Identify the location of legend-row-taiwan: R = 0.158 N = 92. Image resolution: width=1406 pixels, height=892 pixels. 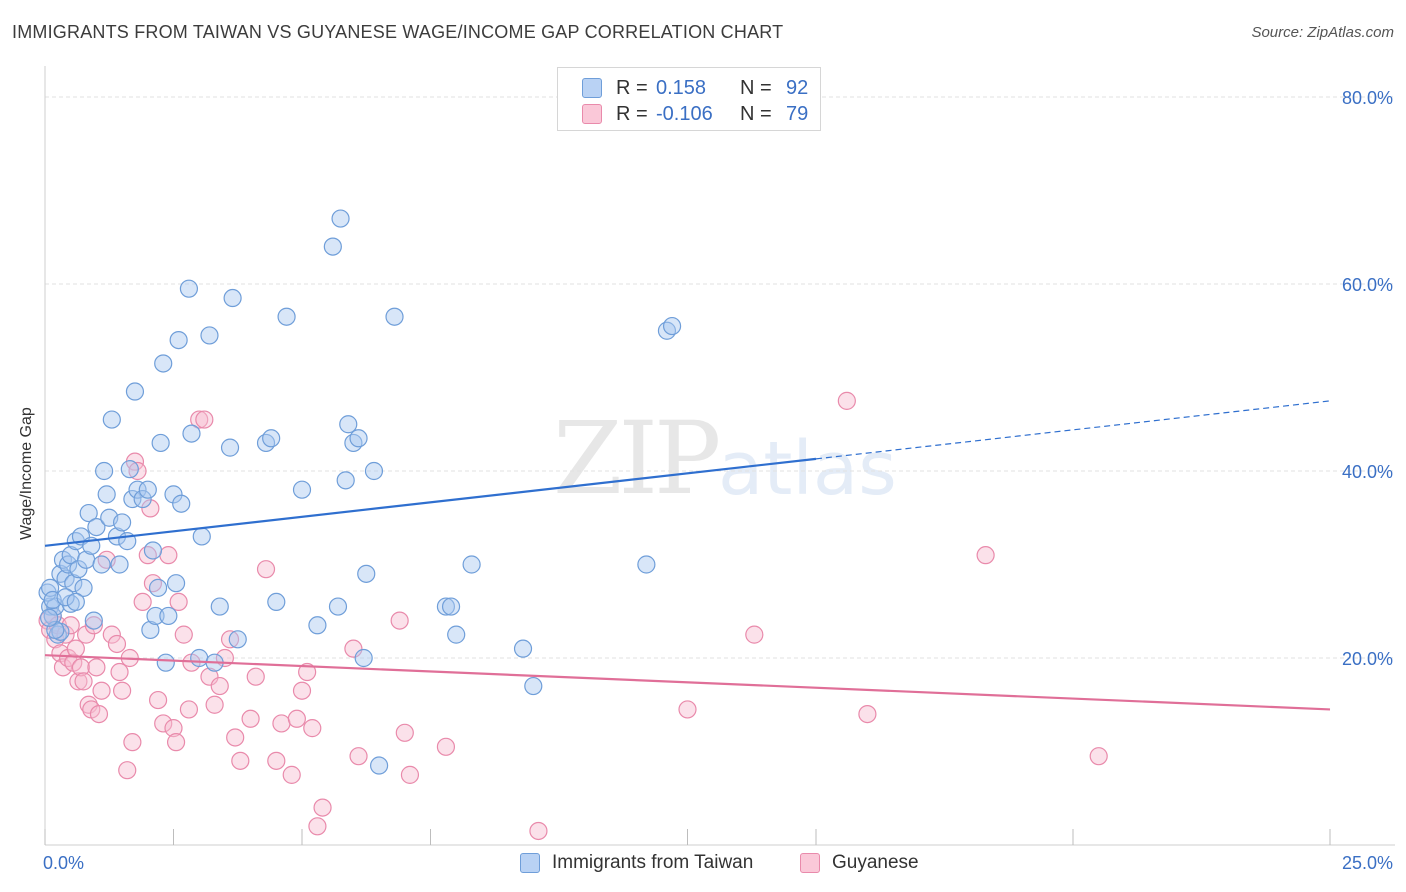
(695, 88).